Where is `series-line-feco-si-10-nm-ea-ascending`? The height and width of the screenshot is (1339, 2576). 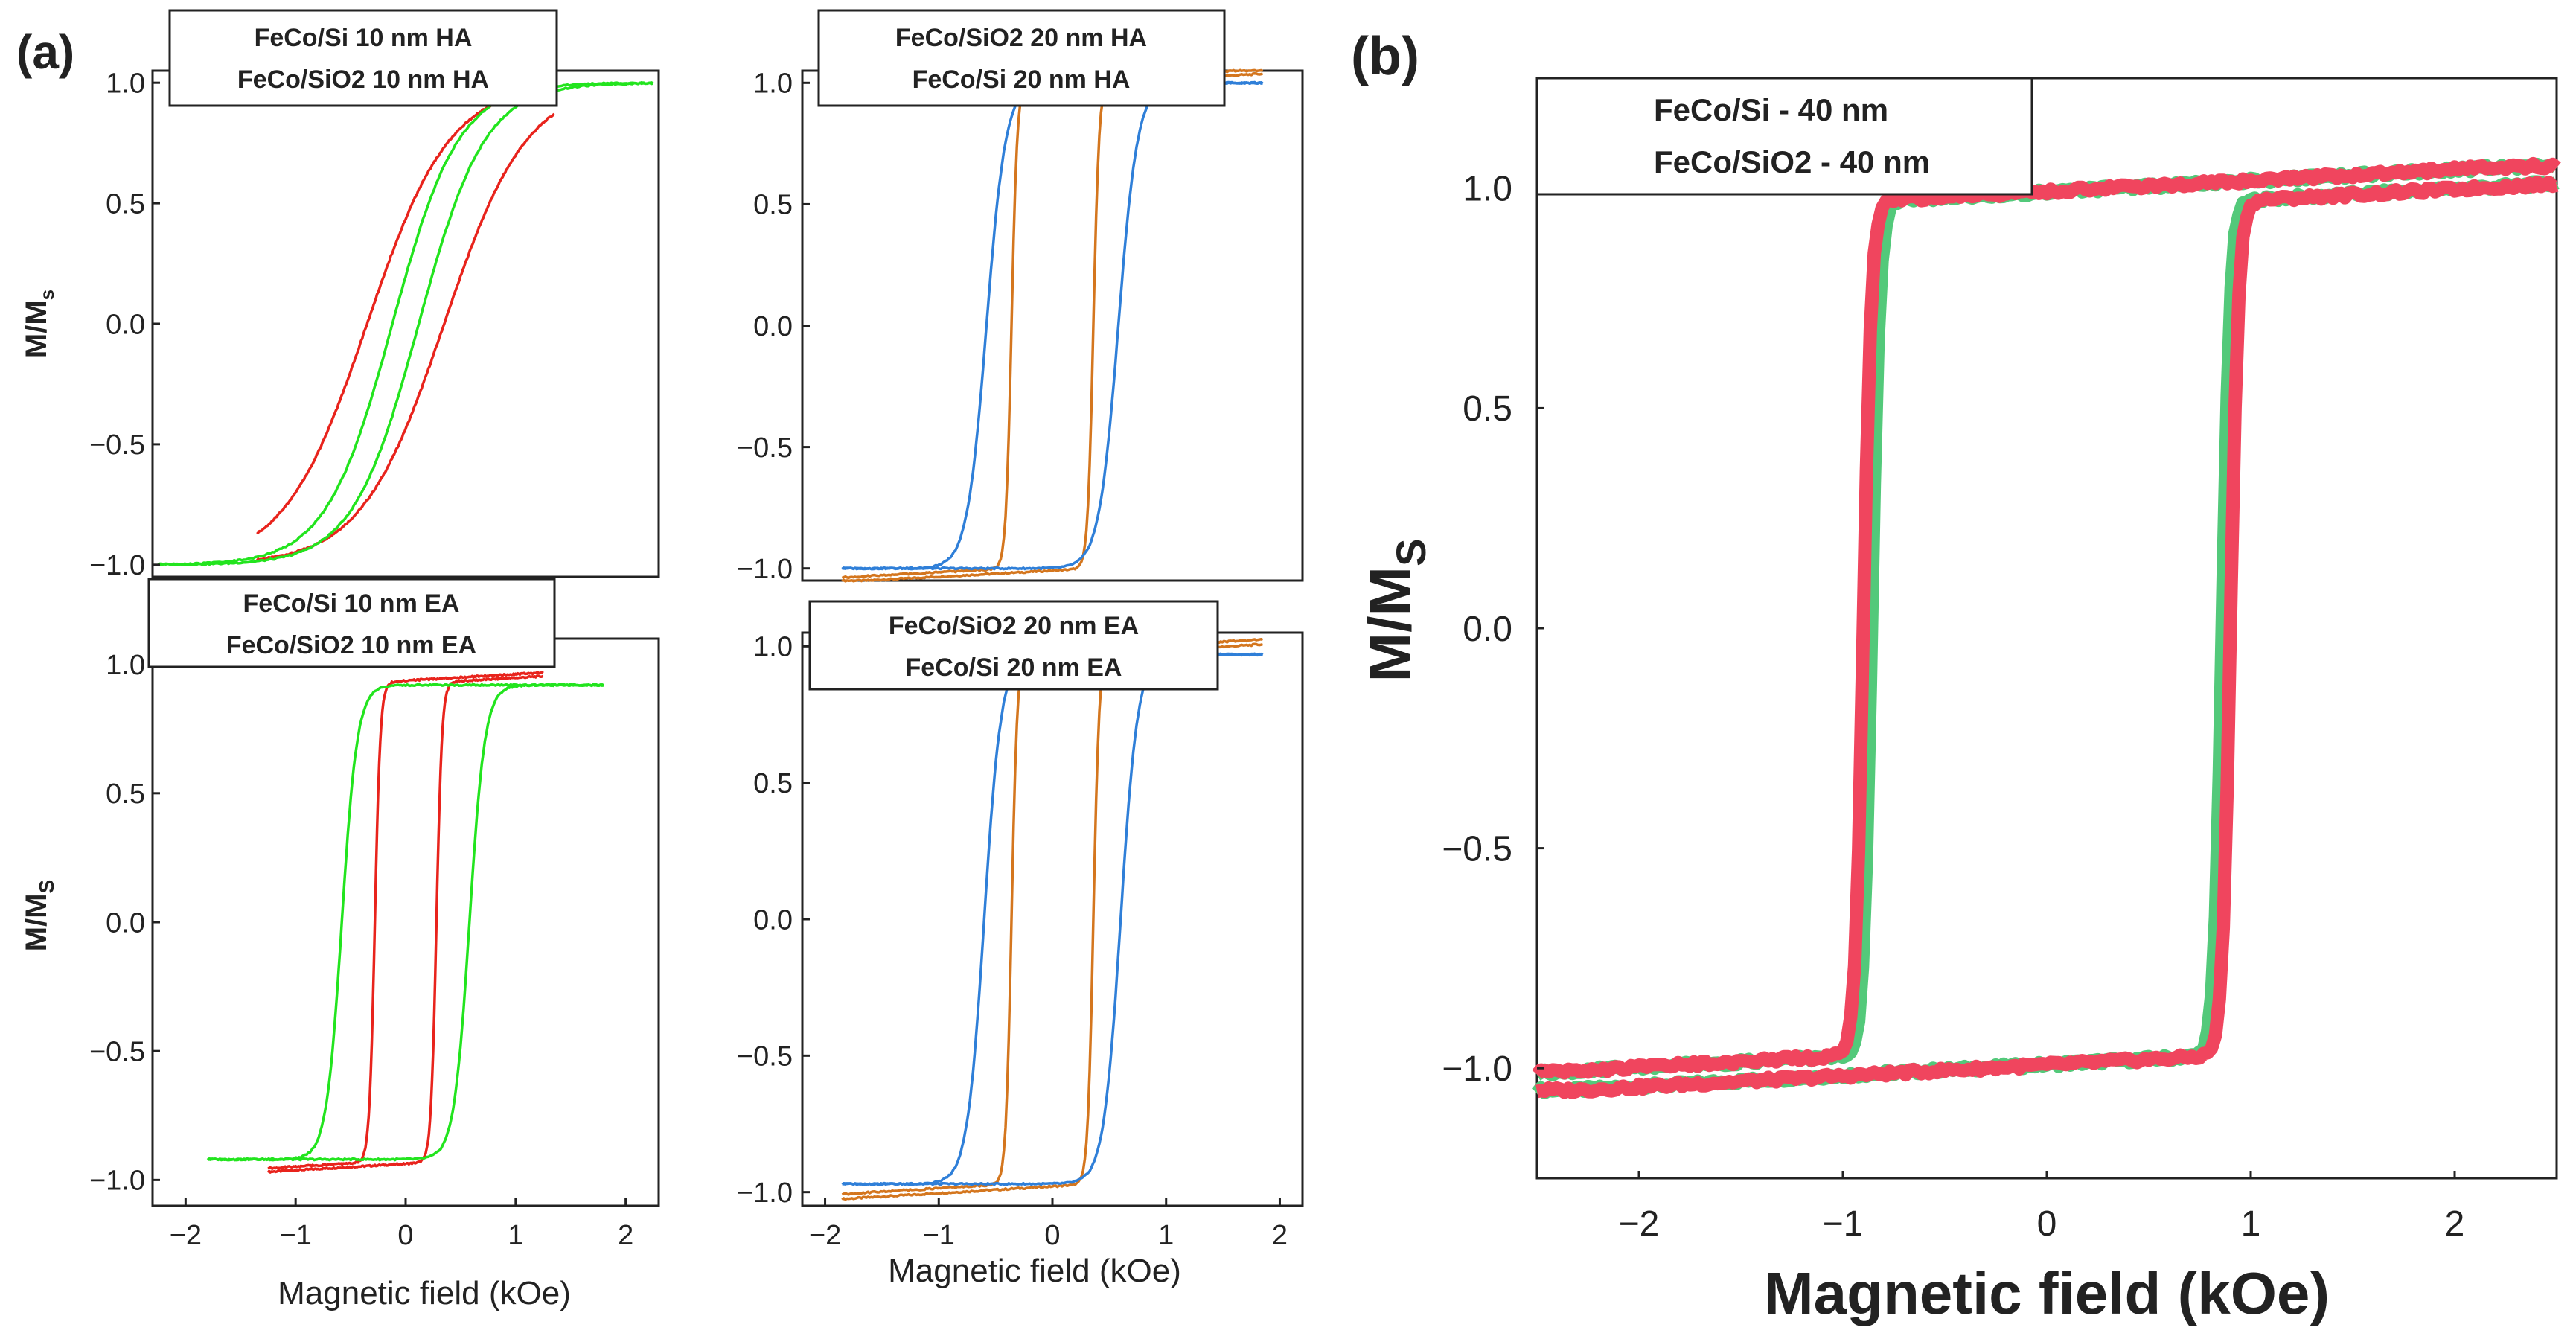 series-line-feco-si-10-nm-ea-ascending is located at coordinates (405, 924).